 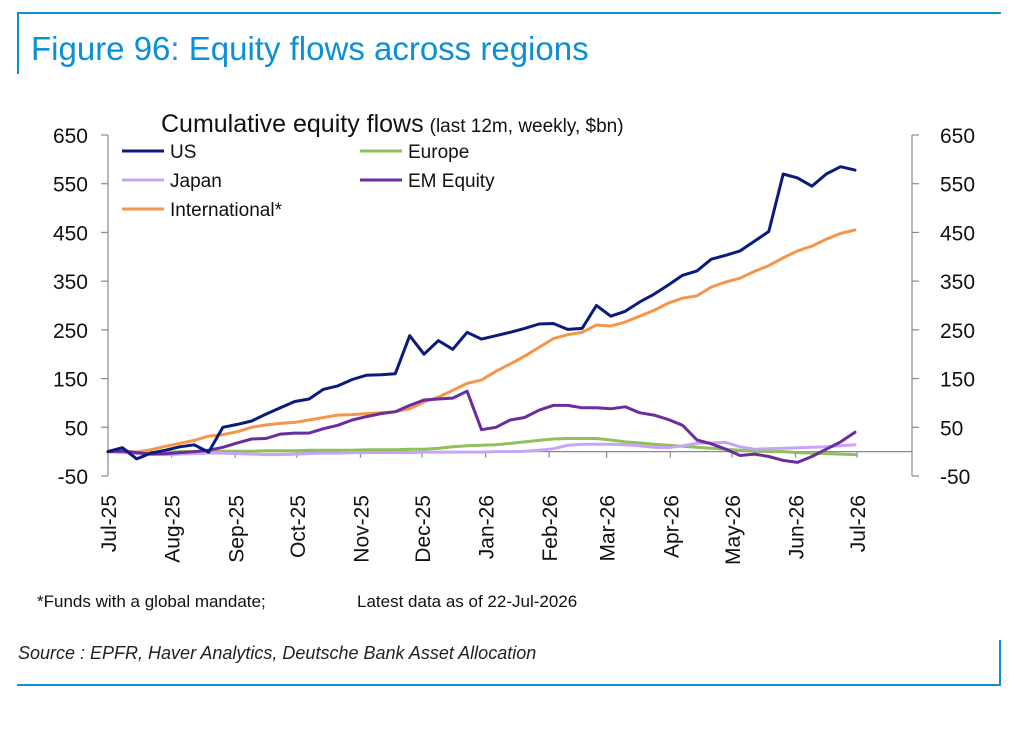 I want to click on x-tick-label: Nov-25, so click(x=361, y=529).